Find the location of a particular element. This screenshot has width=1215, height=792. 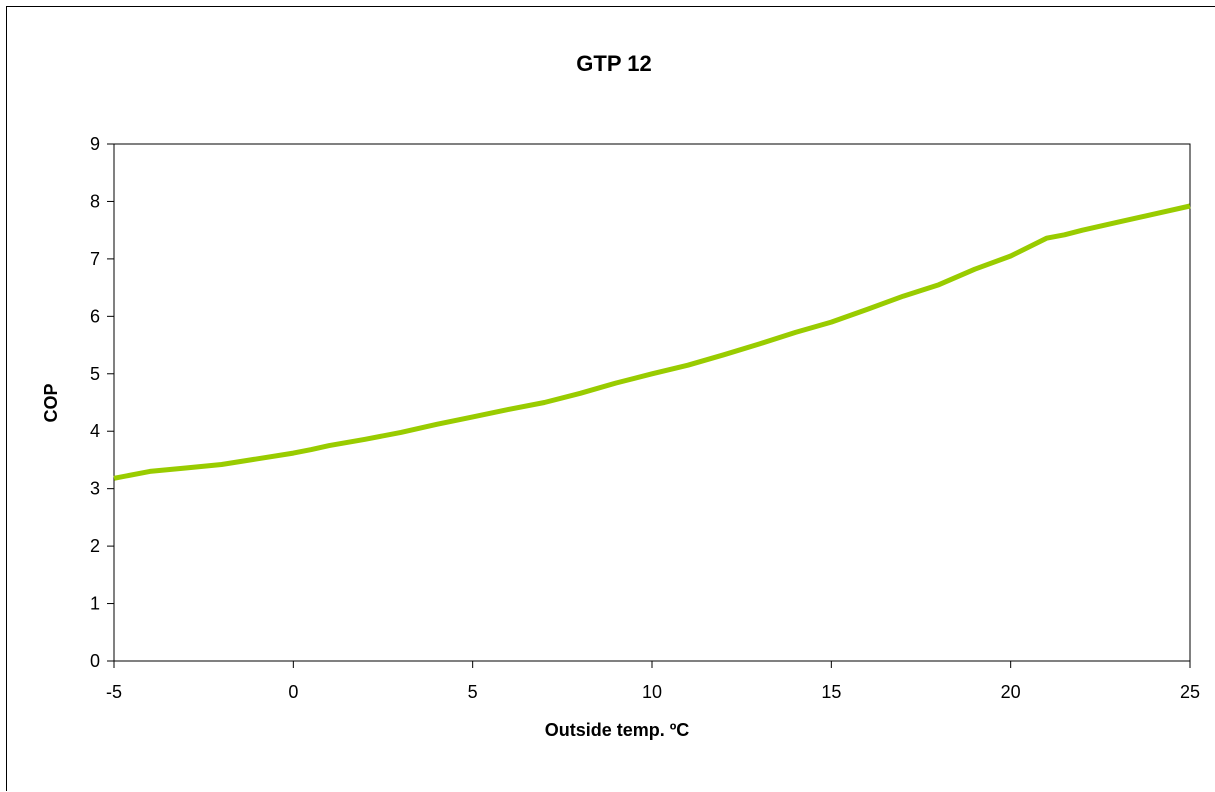

y-tick-label: 8 is located at coordinates (95, 201).